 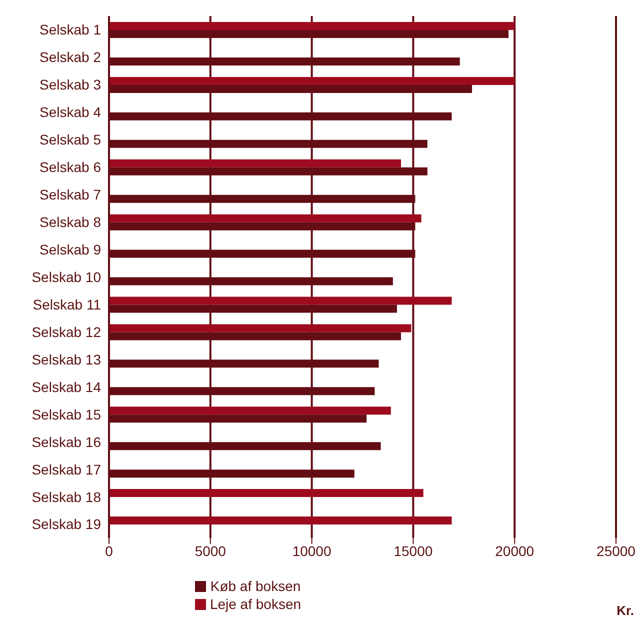 What do you see at coordinates (71, 112) in the screenshot?
I see `y-tick-label: Selskab 4` at bounding box center [71, 112].